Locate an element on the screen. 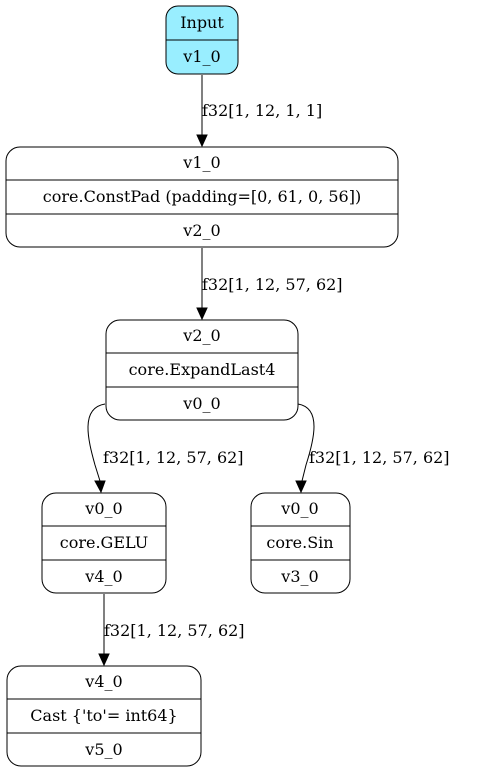 The image size is (480, 774). node-output: v4_0 is located at coordinates (103, 576).